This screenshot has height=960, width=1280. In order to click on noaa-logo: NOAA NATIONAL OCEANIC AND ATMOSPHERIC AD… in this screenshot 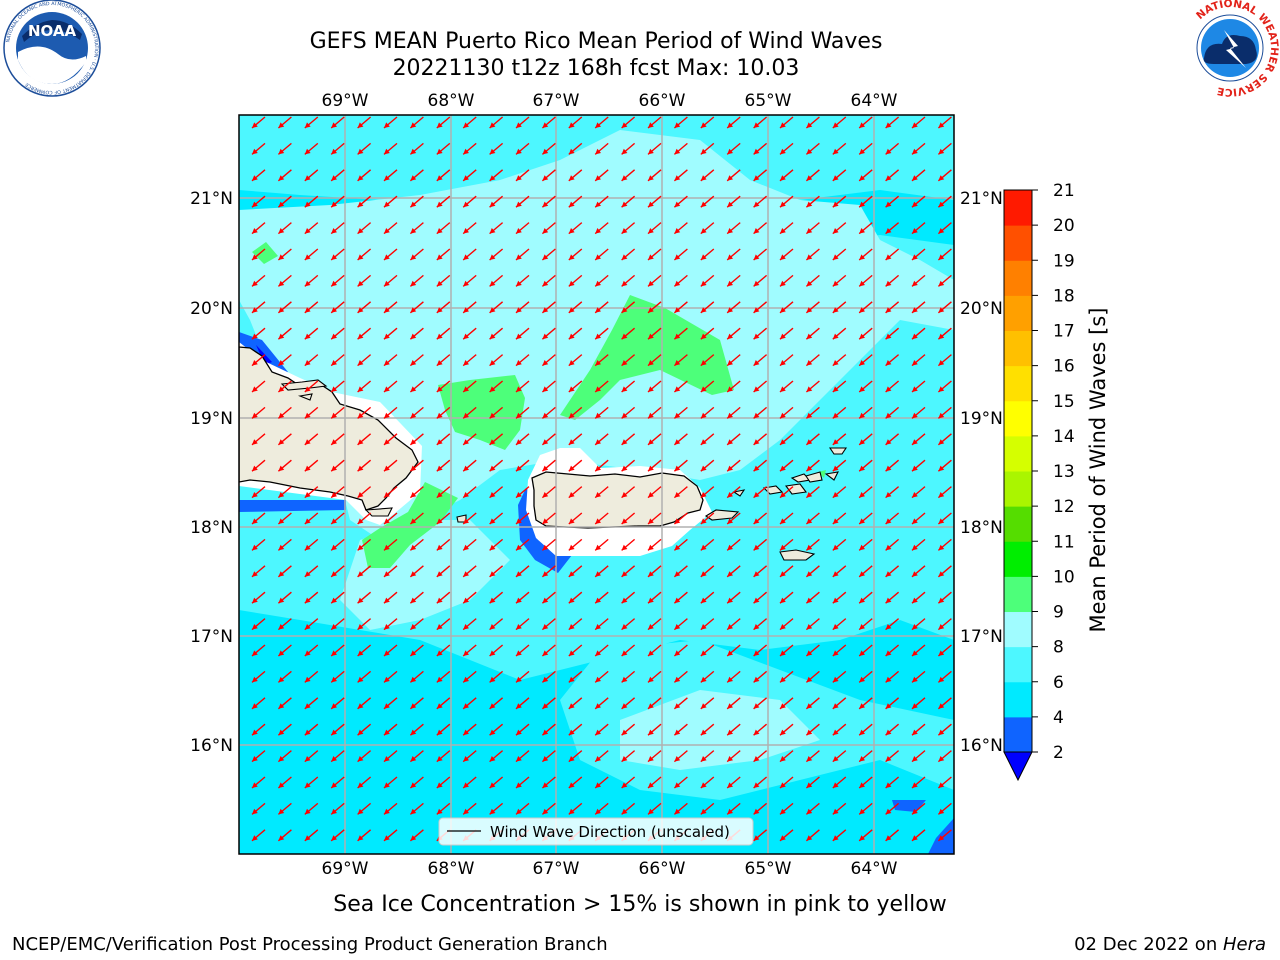, I will do `click(52, 48)`.